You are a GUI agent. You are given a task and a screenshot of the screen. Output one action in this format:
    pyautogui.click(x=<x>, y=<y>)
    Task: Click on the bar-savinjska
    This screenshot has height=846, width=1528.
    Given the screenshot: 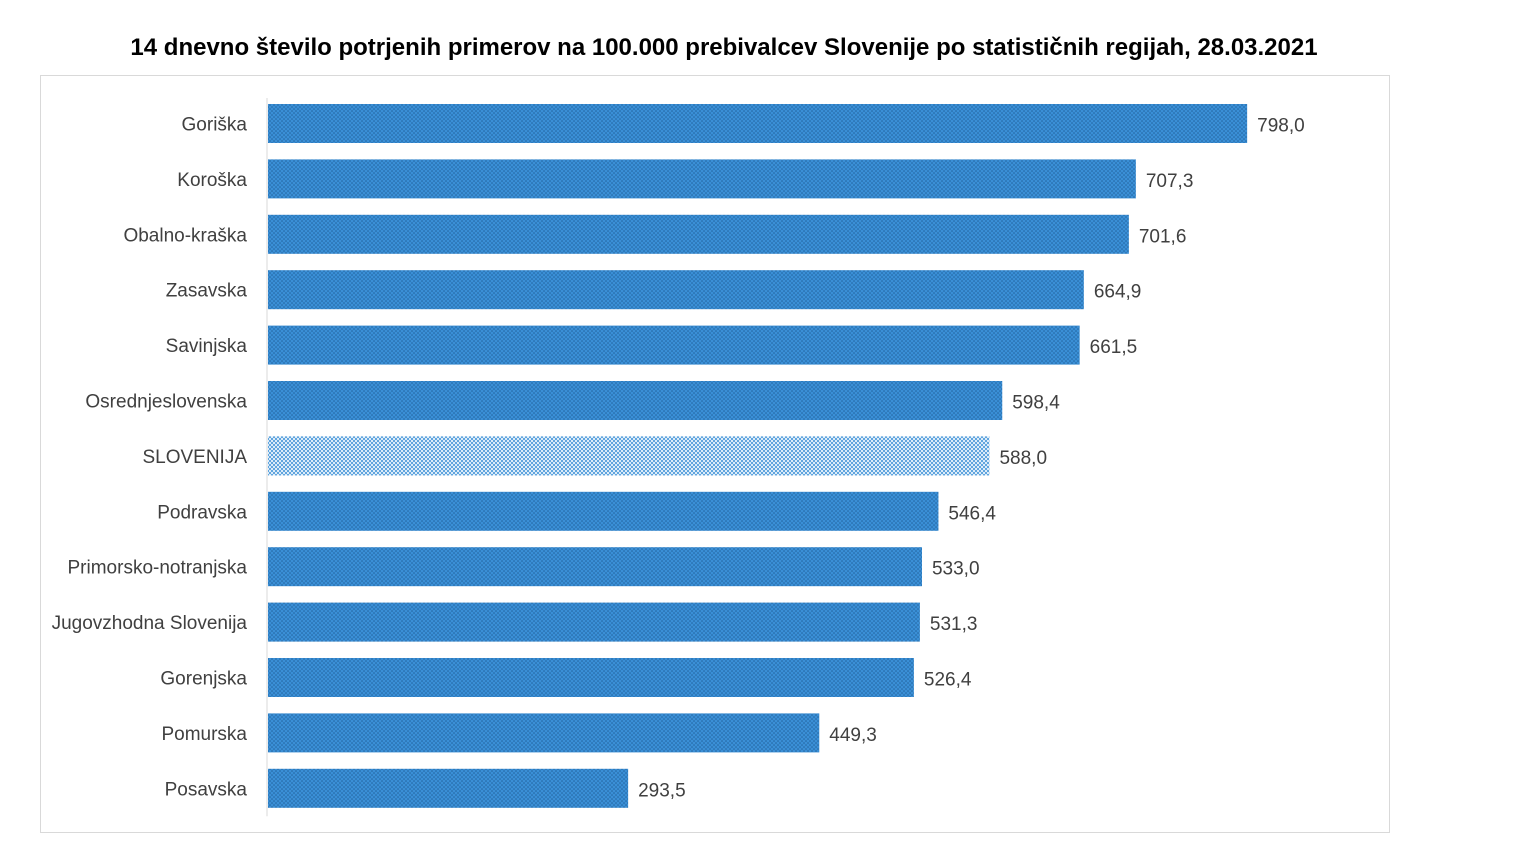 What is the action you would take?
    pyautogui.click(x=674, y=345)
    